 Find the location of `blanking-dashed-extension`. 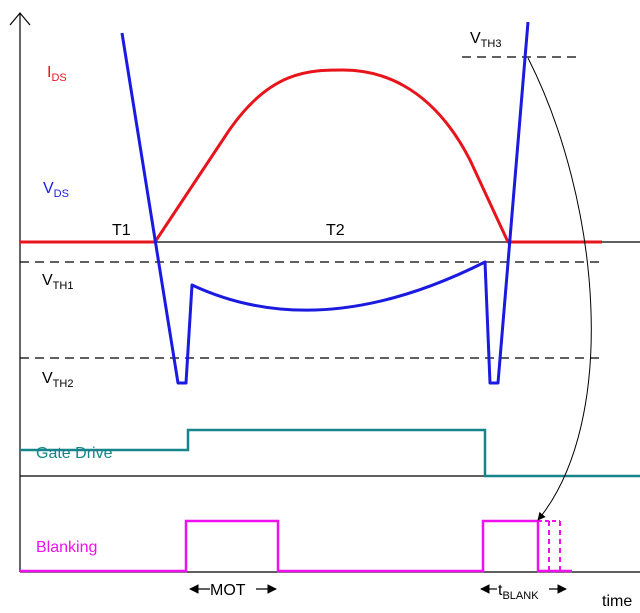

blanking-dashed-extension is located at coordinates (549, 545).